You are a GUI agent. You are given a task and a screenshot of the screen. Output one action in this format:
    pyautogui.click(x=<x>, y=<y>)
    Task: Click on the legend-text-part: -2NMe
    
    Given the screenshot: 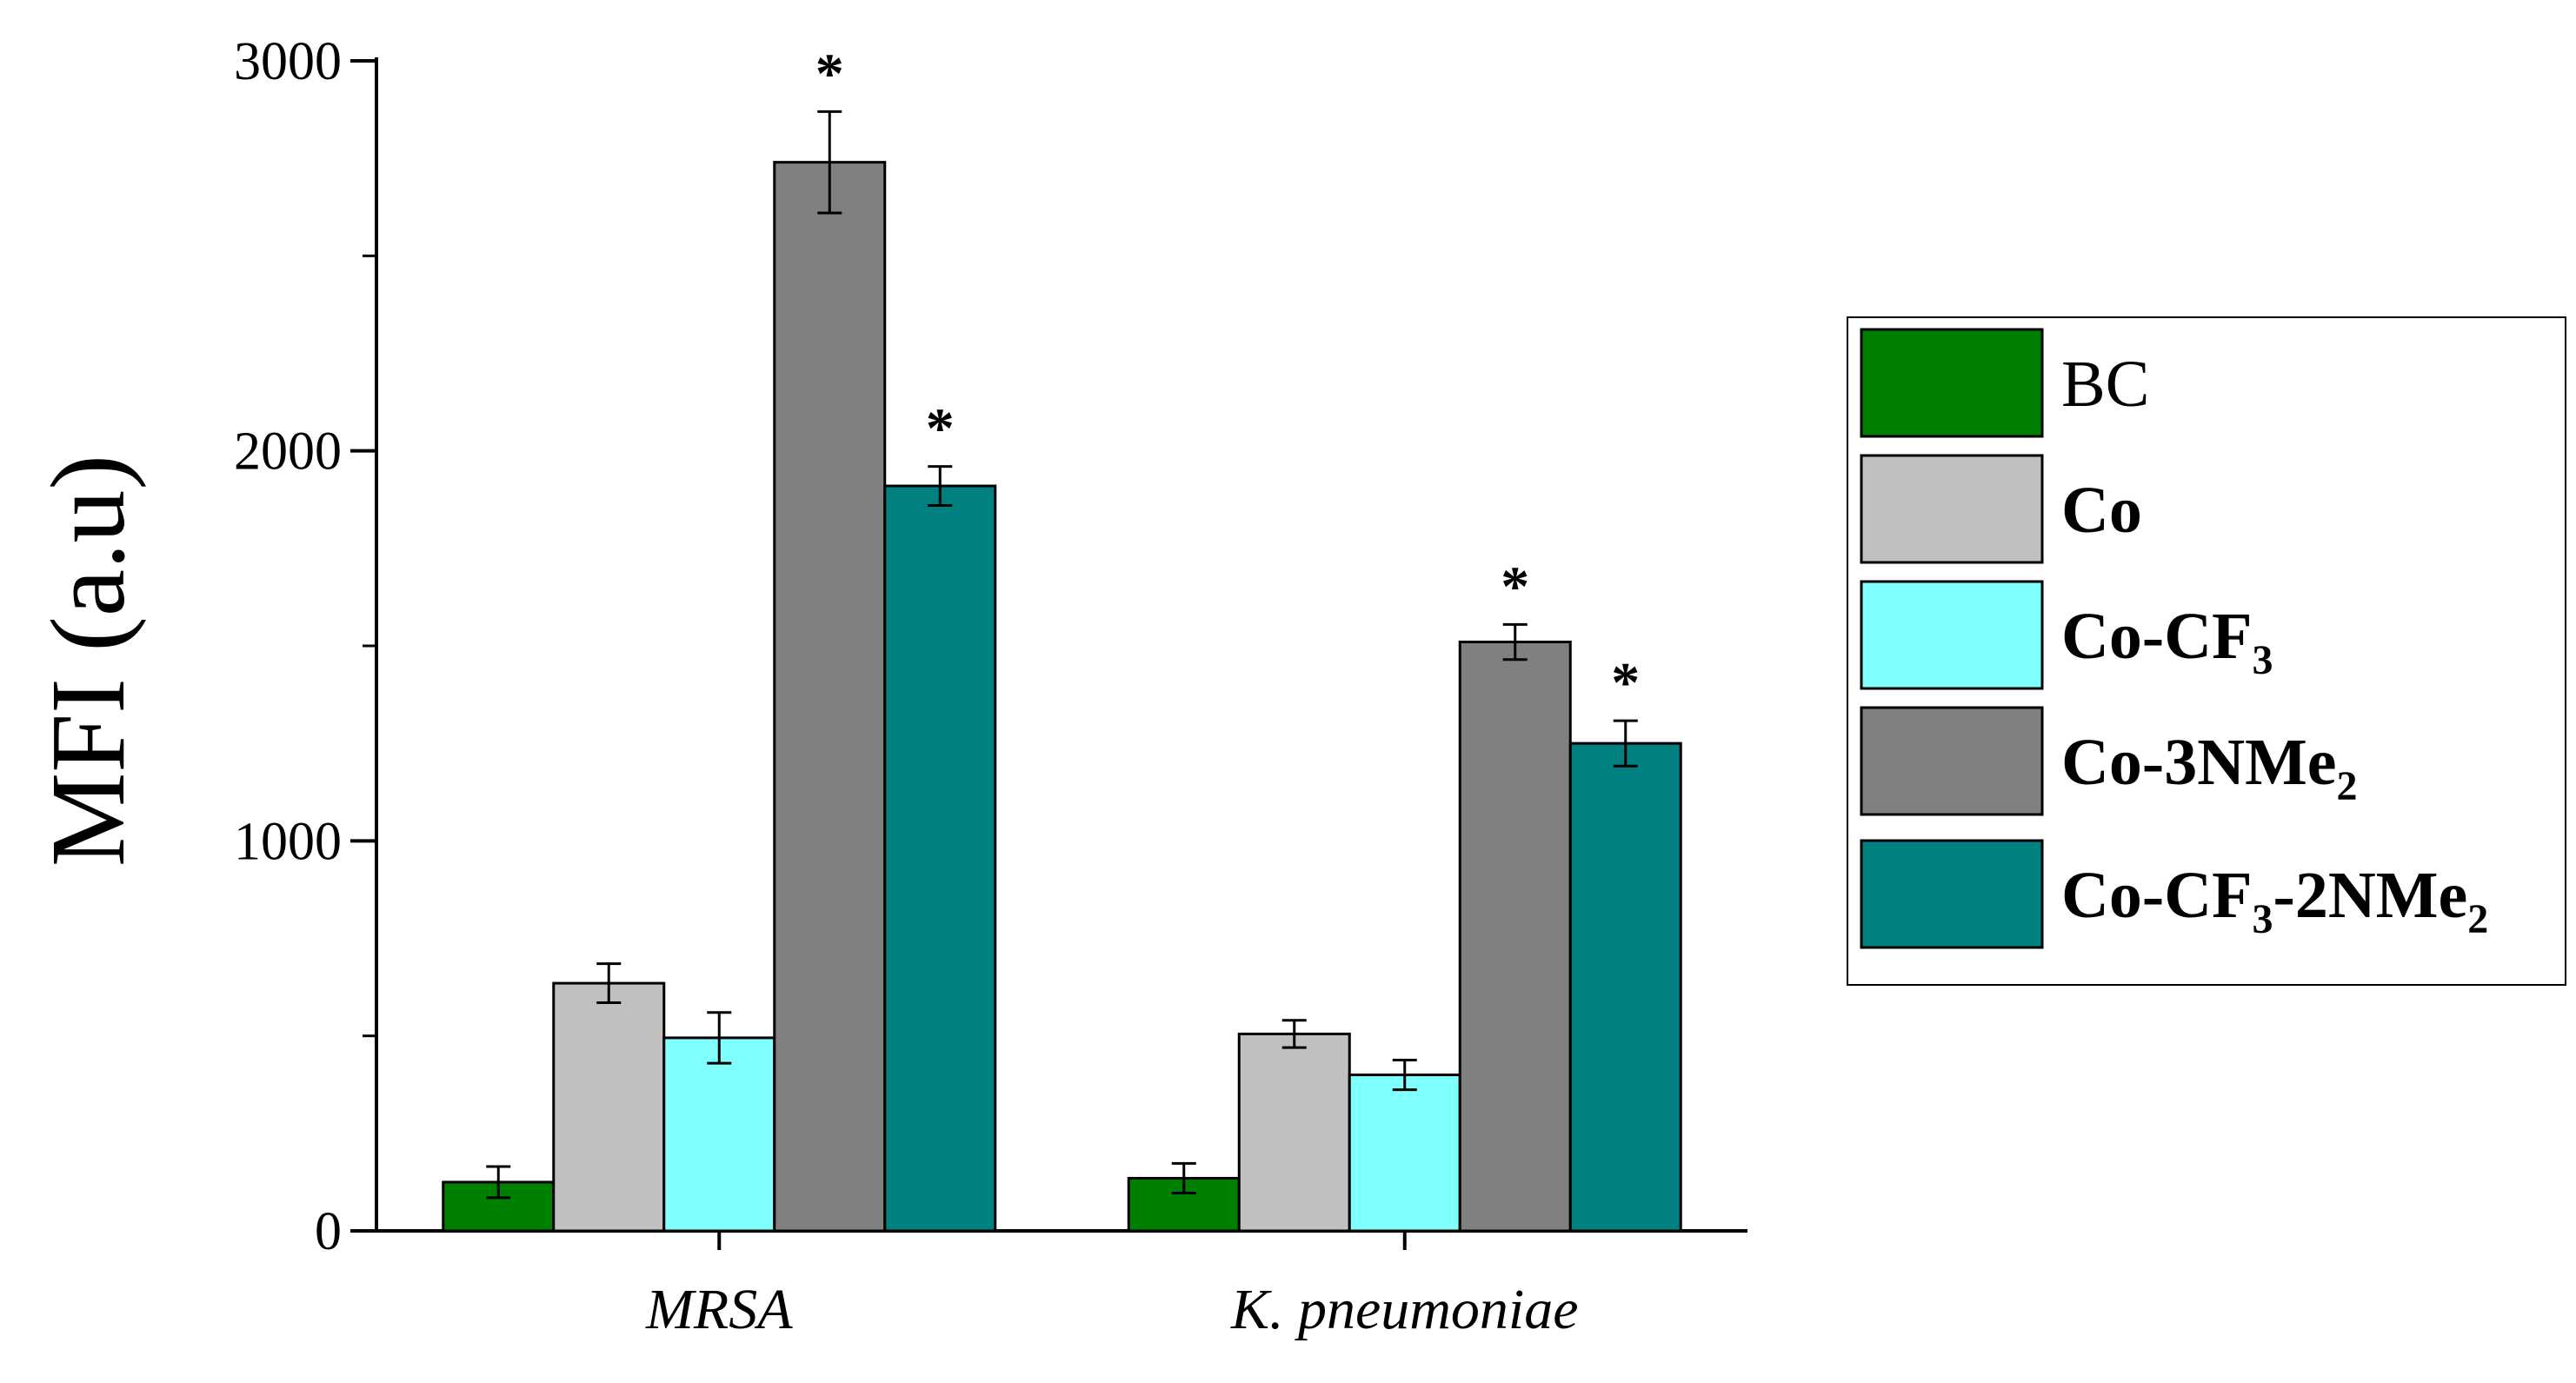 What is the action you would take?
    pyautogui.click(x=2370, y=895)
    